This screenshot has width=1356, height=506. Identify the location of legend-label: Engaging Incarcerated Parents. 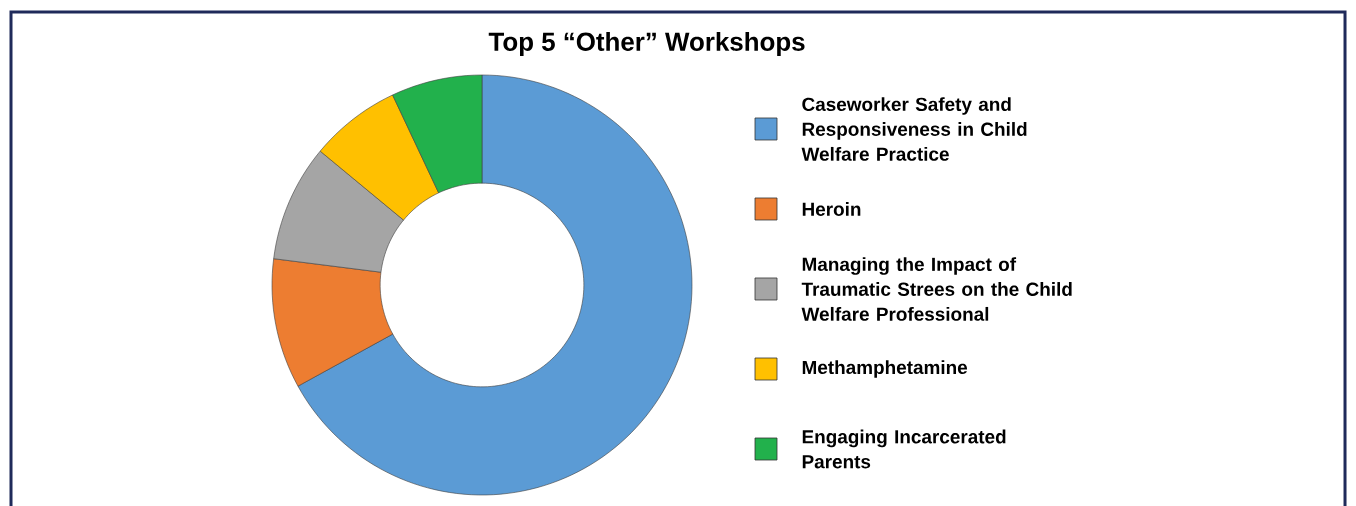
(904, 449).